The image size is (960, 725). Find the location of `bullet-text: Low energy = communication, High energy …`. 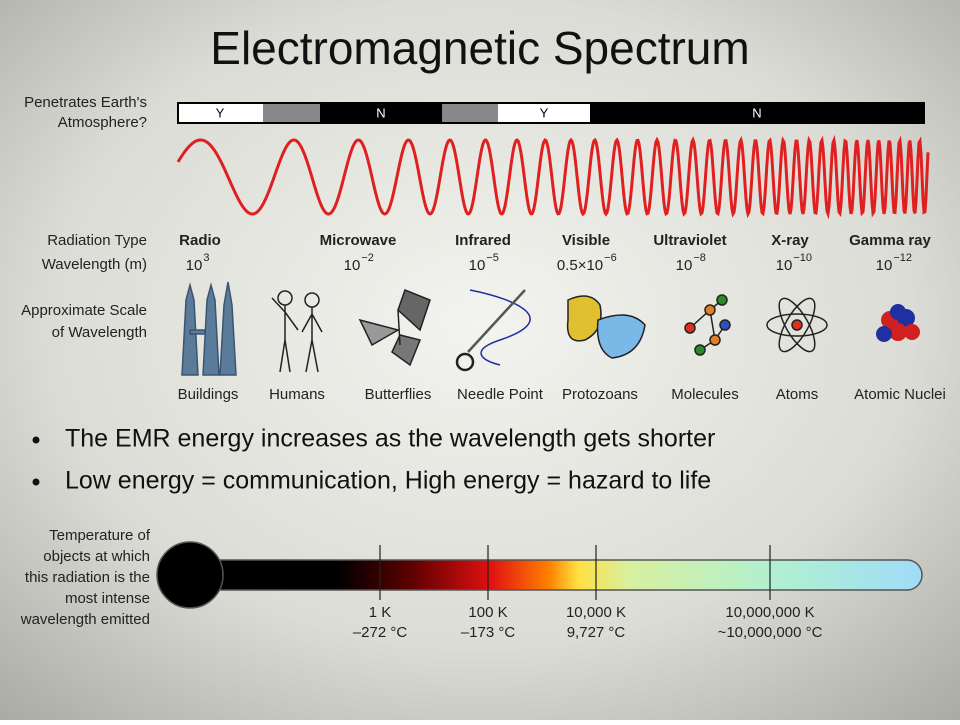

bullet-text: Low energy = communication, High energy … is located at coordinates (388, 481).